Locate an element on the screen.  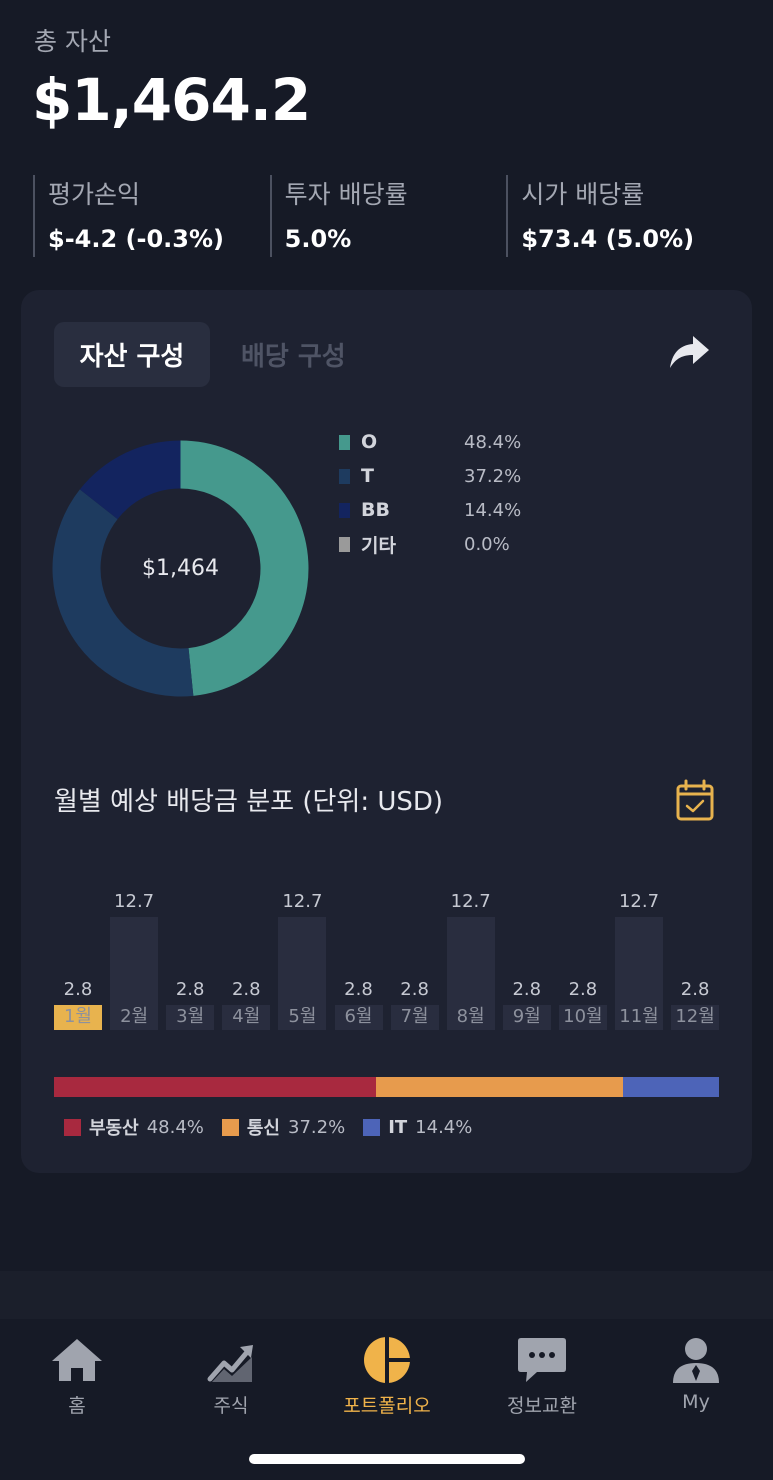
bar-month-9: 2.8 is located at coordinates (526, 937).